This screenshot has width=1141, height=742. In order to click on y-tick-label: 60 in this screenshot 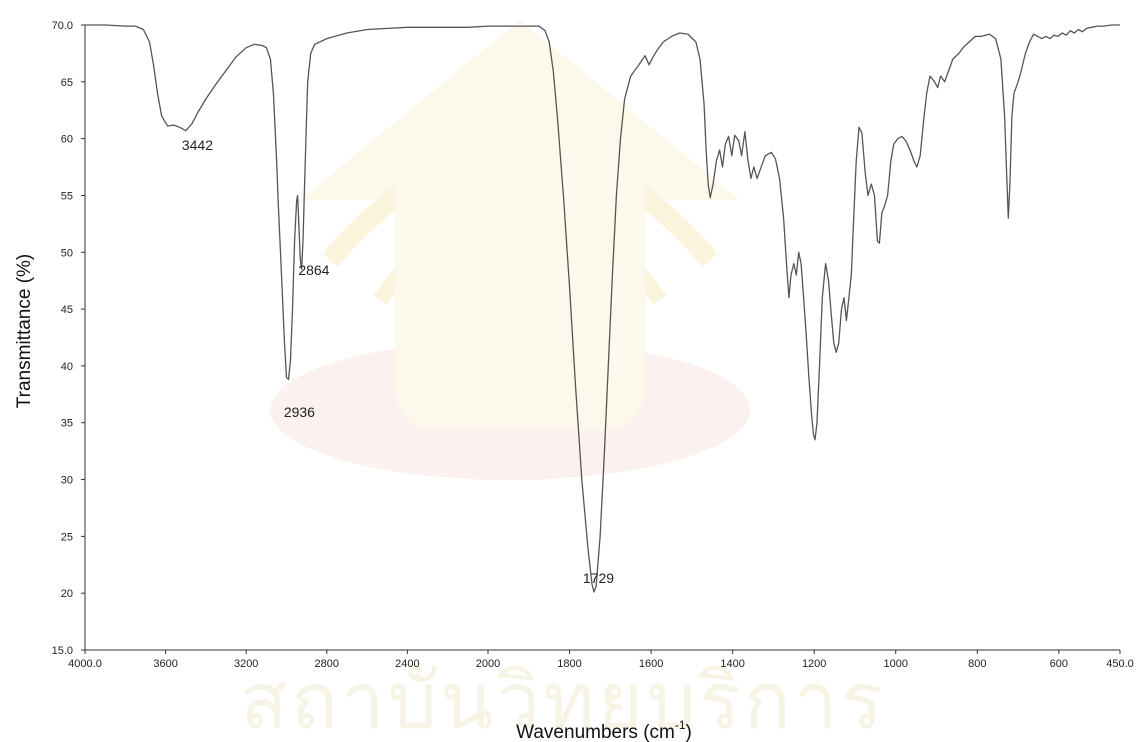, I will do `click(67, 140)`.